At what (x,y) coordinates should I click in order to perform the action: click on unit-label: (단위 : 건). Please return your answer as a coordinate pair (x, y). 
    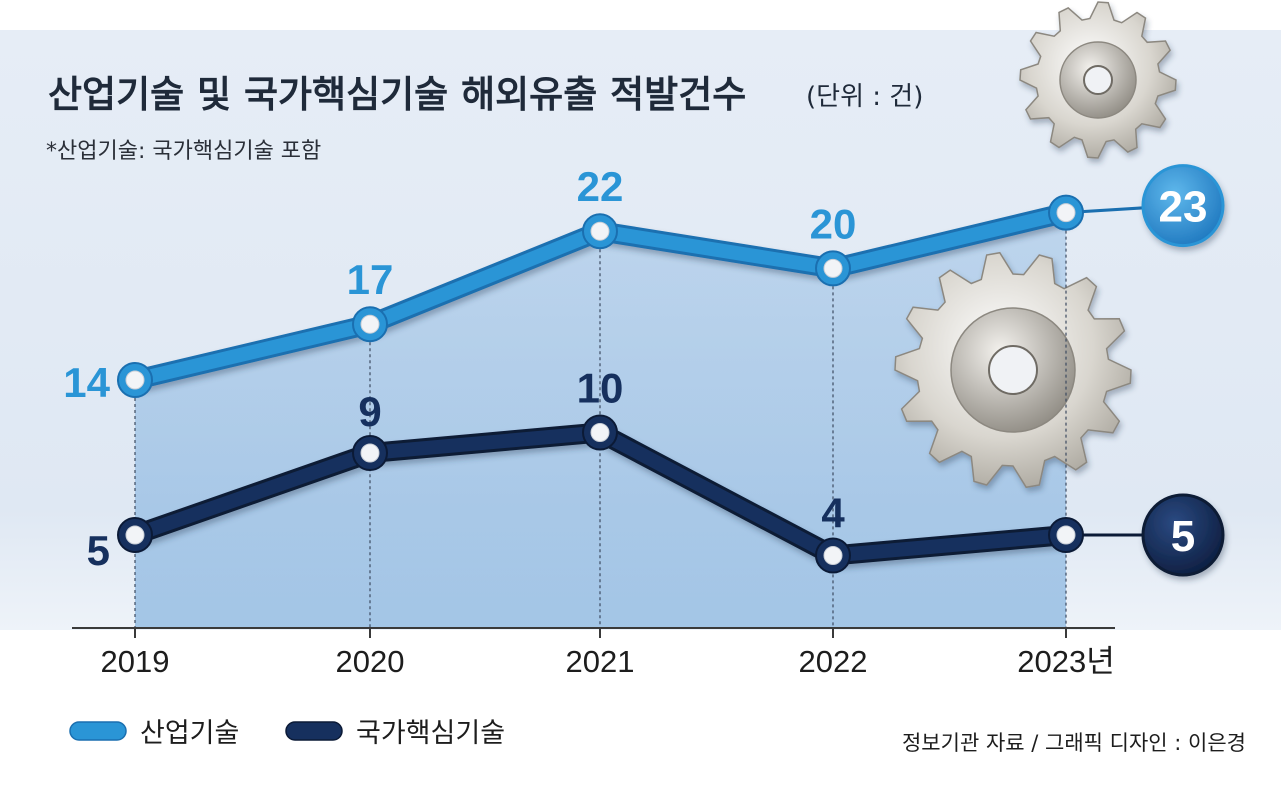
    Looking at the image, I should click on (864, 97).